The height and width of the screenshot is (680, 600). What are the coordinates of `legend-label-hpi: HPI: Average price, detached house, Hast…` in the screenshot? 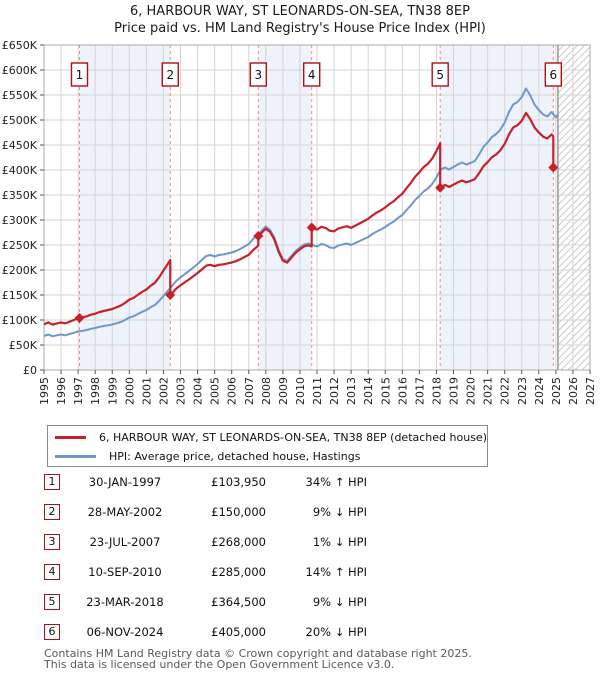 It's located at (235, 456).